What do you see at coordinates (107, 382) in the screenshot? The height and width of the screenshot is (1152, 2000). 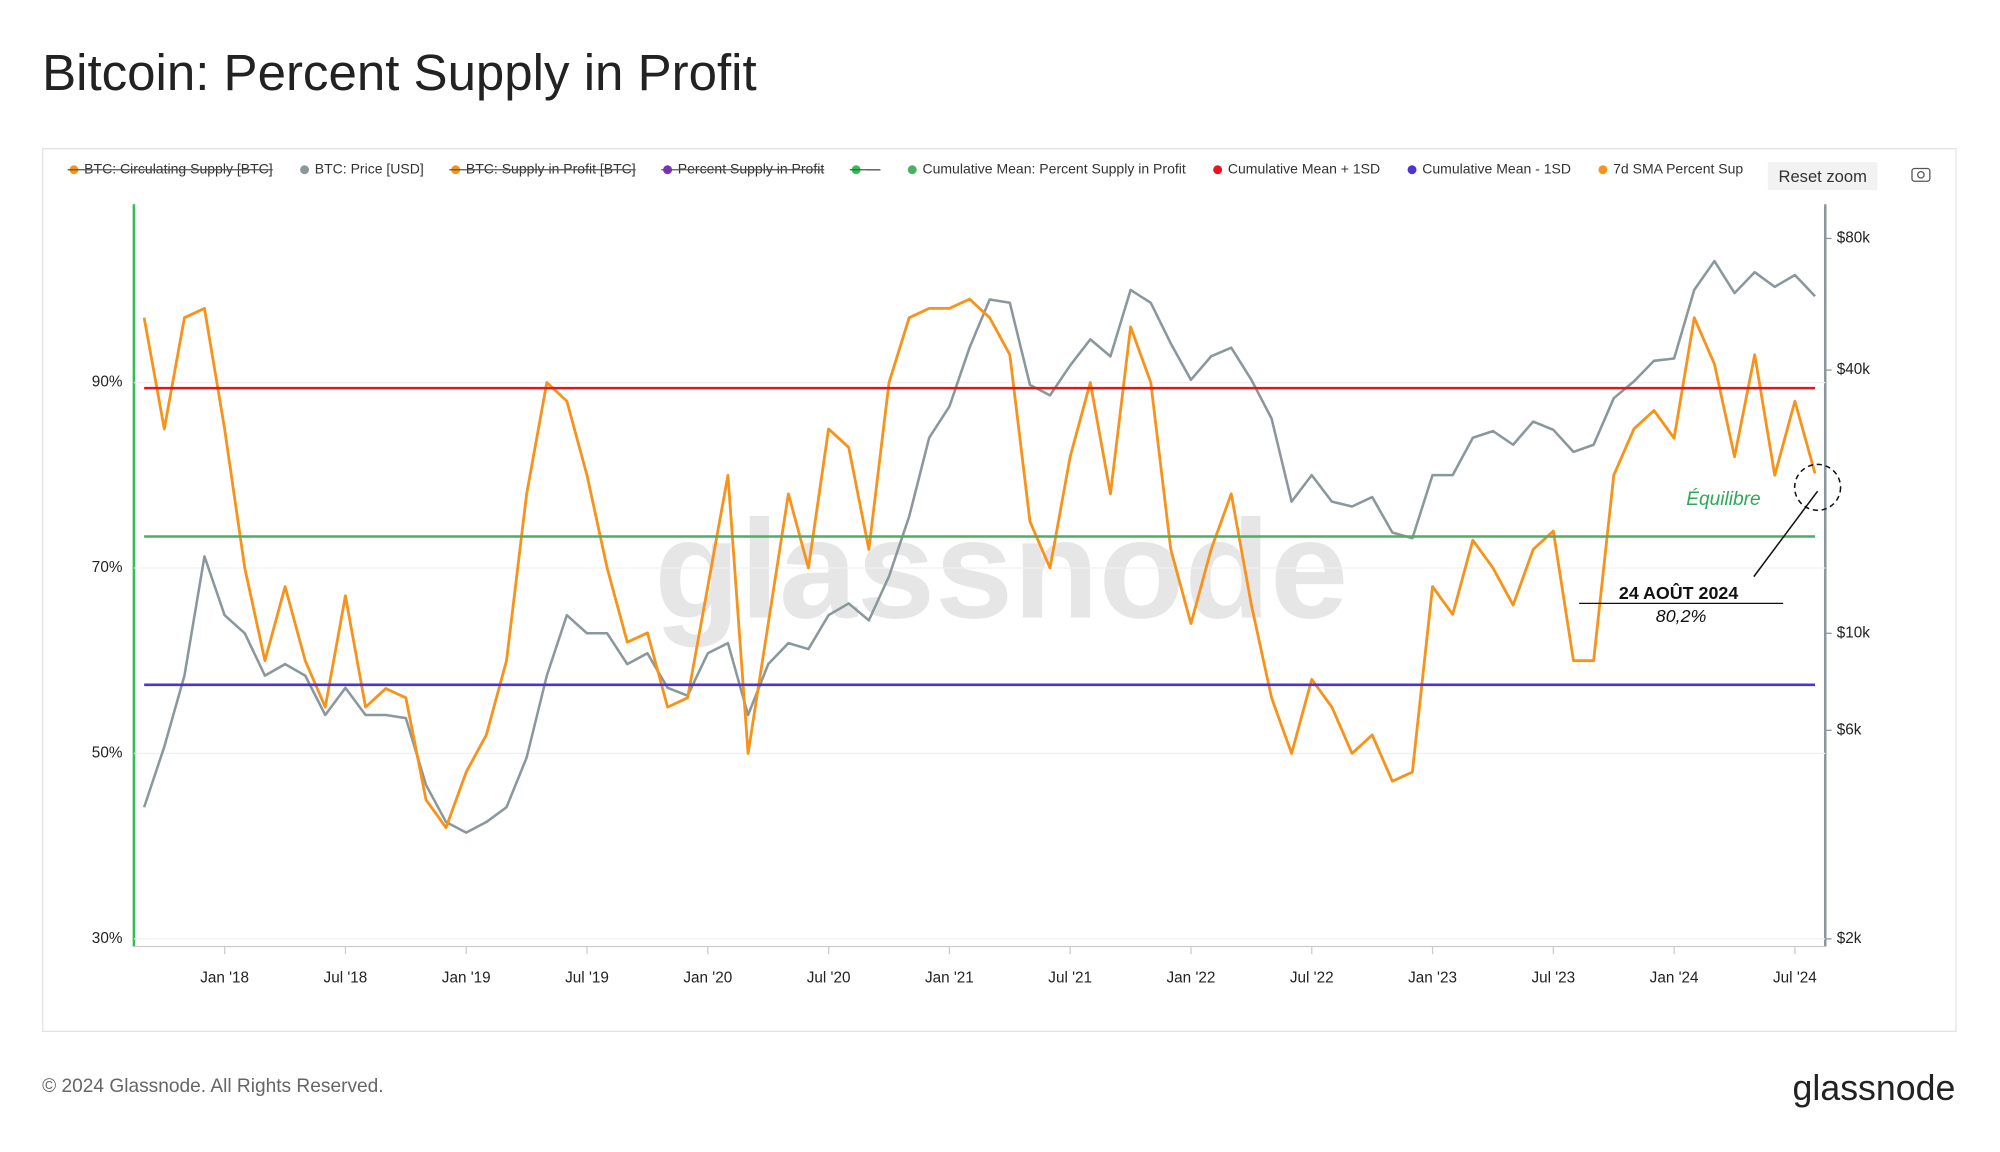 I see `y-tick-label: 90%` at bounding box center [107, 382].